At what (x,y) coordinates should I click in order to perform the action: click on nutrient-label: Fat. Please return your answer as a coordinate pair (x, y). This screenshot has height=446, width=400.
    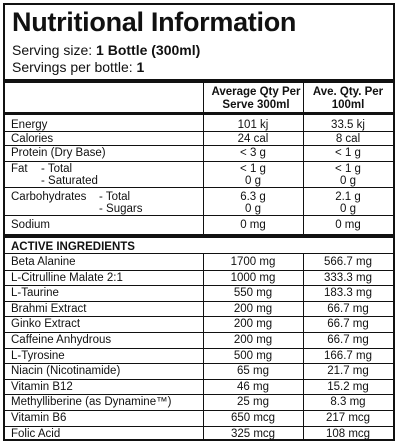
    Looking at the image, I should click on (19, 169).